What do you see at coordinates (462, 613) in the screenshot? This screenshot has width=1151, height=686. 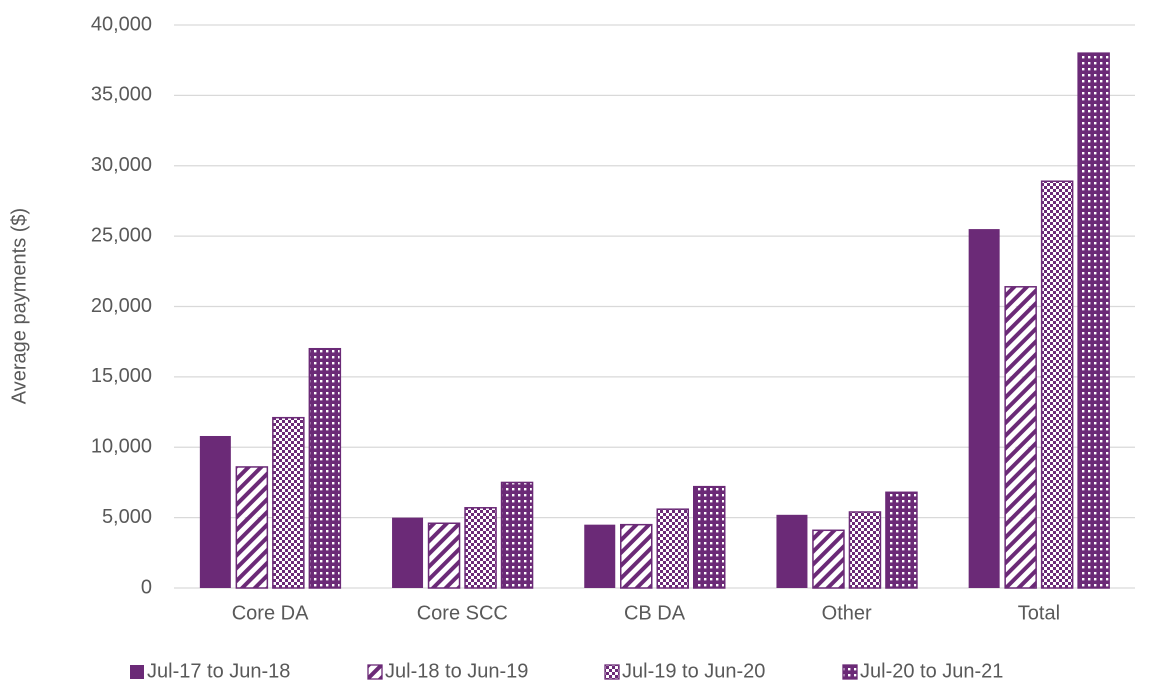 I see `x-tick-label: Core SCC` at bounding box center [462, 613].